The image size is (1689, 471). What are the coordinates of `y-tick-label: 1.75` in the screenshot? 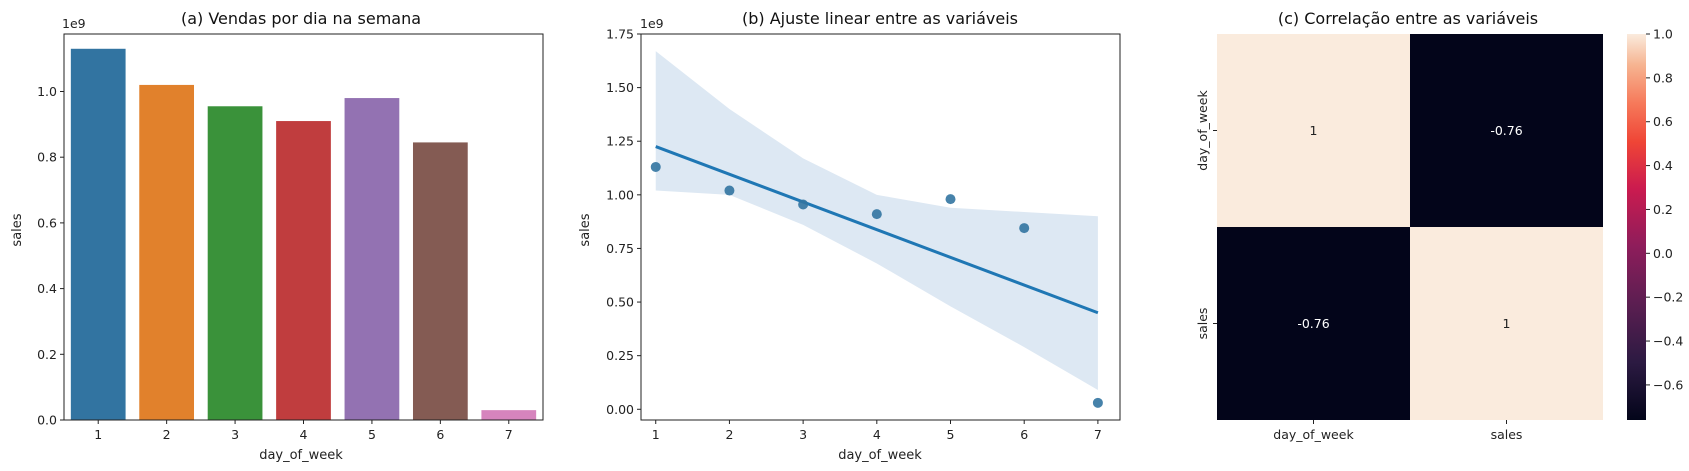 It's located at (620, 34).